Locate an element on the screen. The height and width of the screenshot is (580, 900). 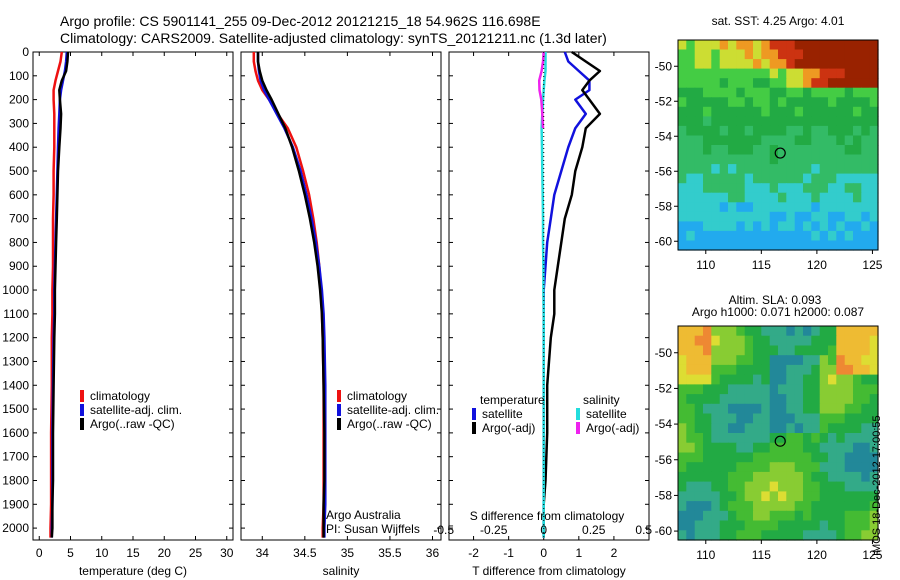
map-subtitle-sla: Argo h1000: 0.071 h2000: 0.087 is located at coordinates (778, 312).